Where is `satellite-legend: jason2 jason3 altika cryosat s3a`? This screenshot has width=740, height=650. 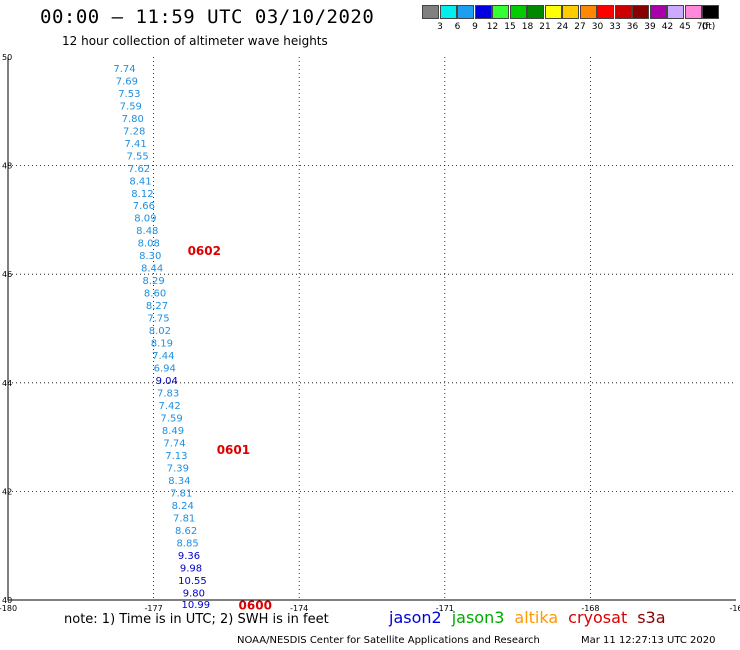 satellite-legend: jason2 jason3 altika cryosat s3a is located at coordinates (532, 617).